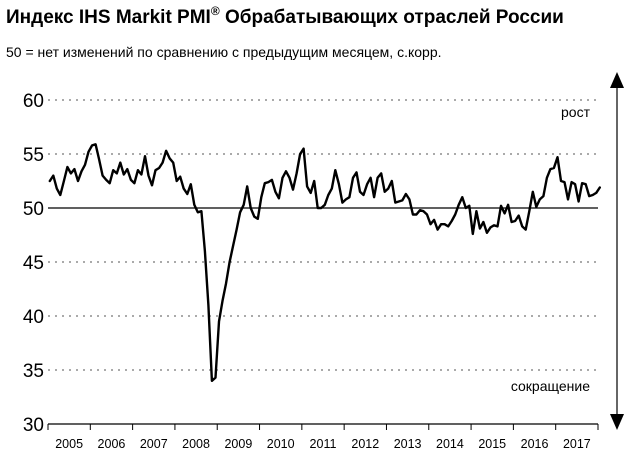 The width and height of the screenshot is (640, 460). I want to click on chart-title-registered: ®, so click(215, 11).